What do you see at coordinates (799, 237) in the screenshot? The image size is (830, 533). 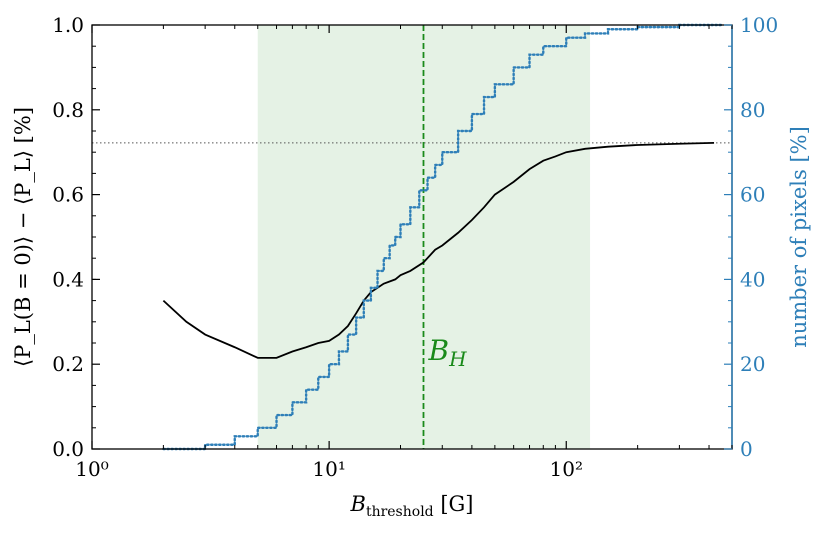 I see `y2-axis-label: number of pixels [%]` at bounding box center [799, 237].